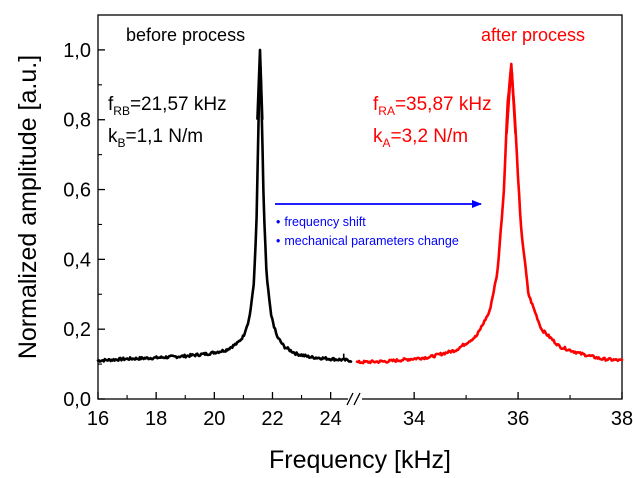 Image resolution: width=633 pixels, height=478 pixels. What do you see at coordinates (77, 121) in the screenshot?
I see `y-tick-label: 0,8` at bounding box center [77, 121].